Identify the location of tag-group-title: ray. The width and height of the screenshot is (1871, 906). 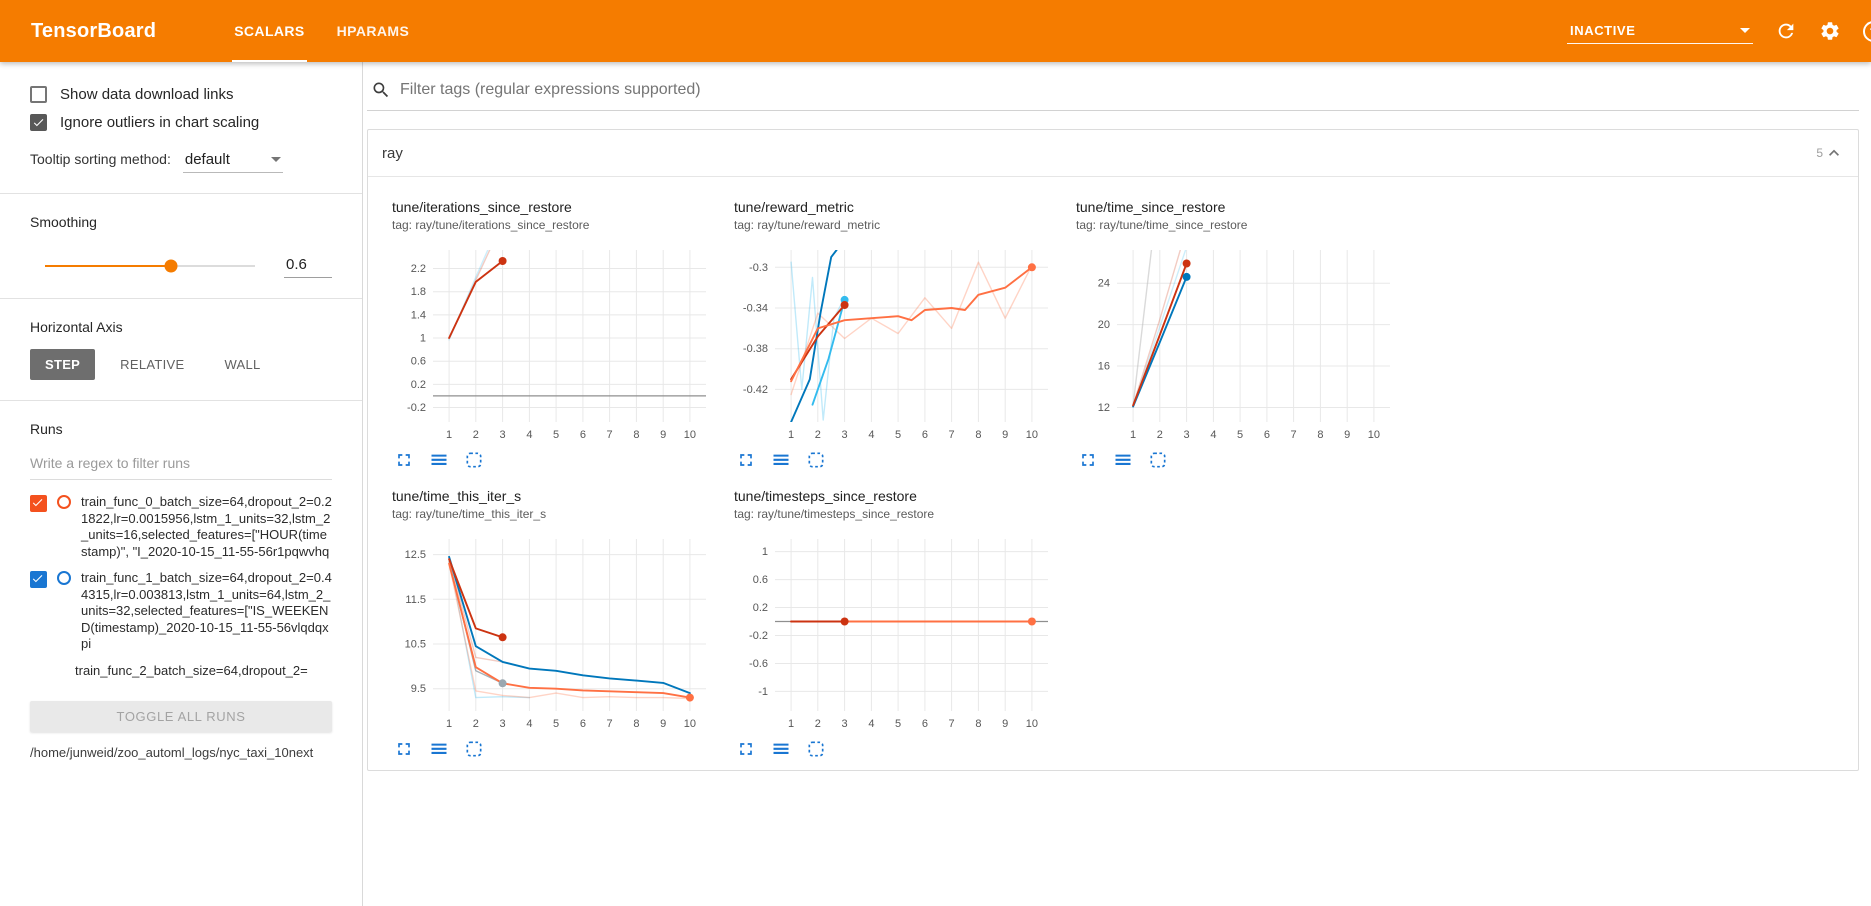
(392, 153).